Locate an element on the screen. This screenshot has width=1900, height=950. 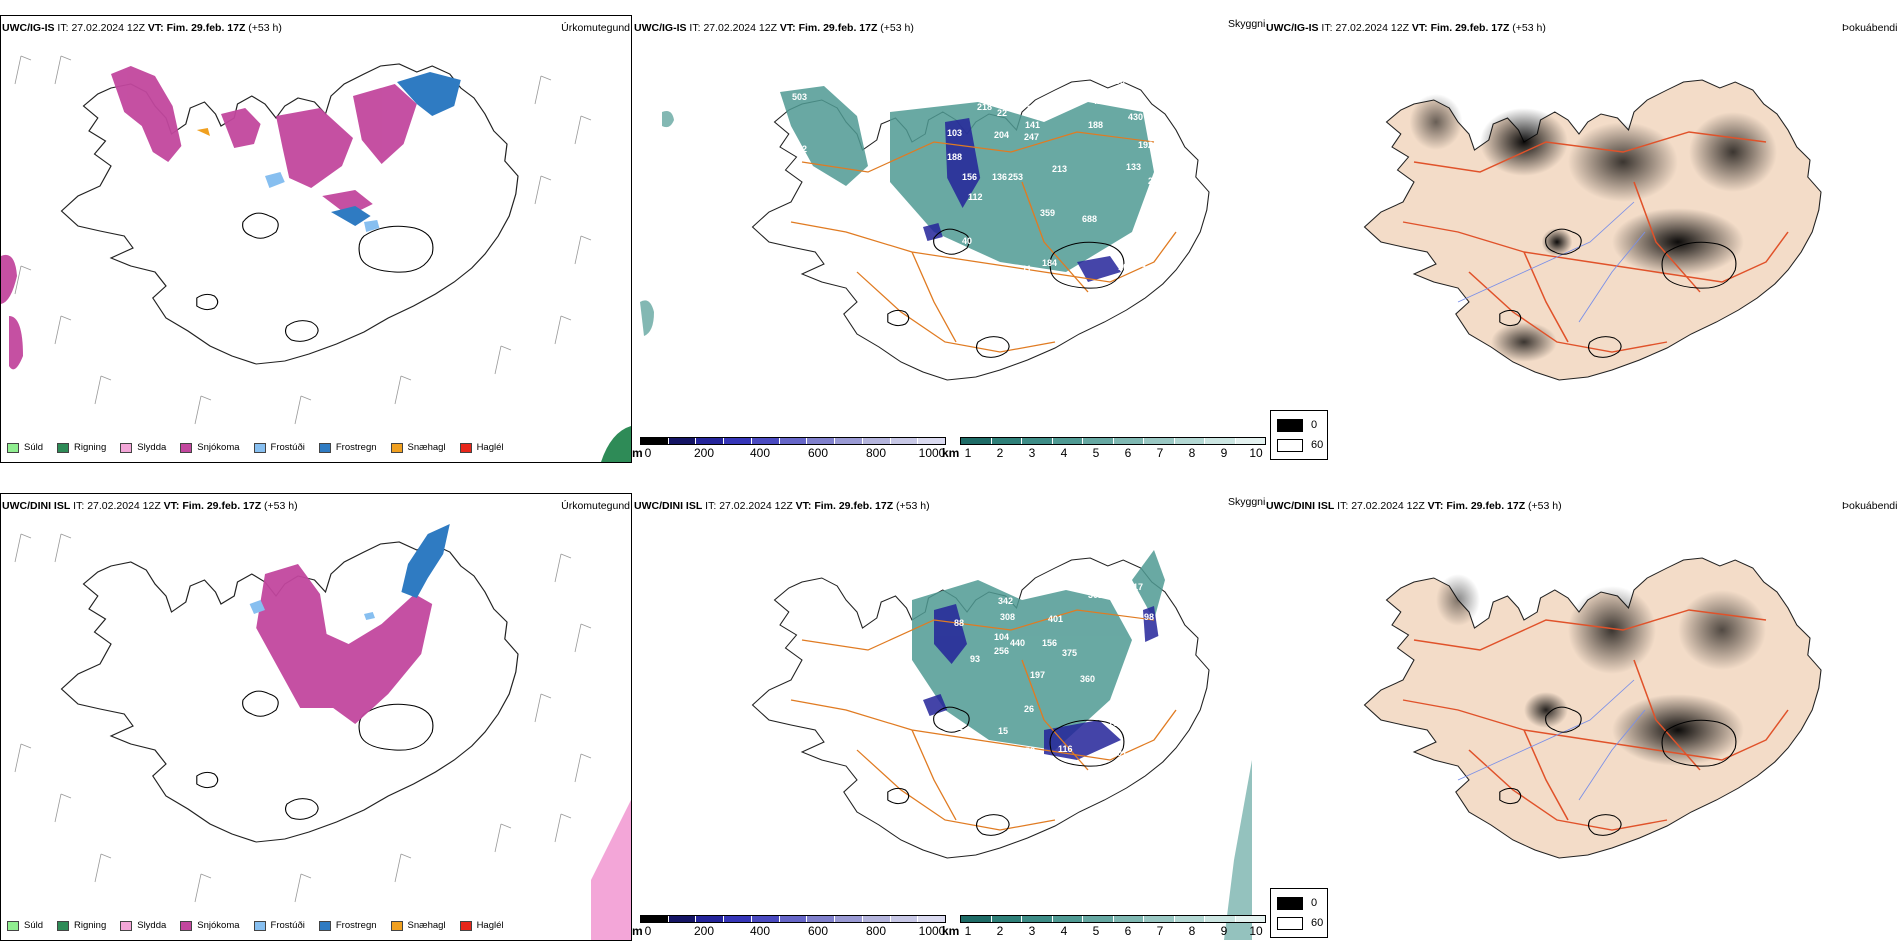
vis-label: 116 is located at coordinates (1065, 749).